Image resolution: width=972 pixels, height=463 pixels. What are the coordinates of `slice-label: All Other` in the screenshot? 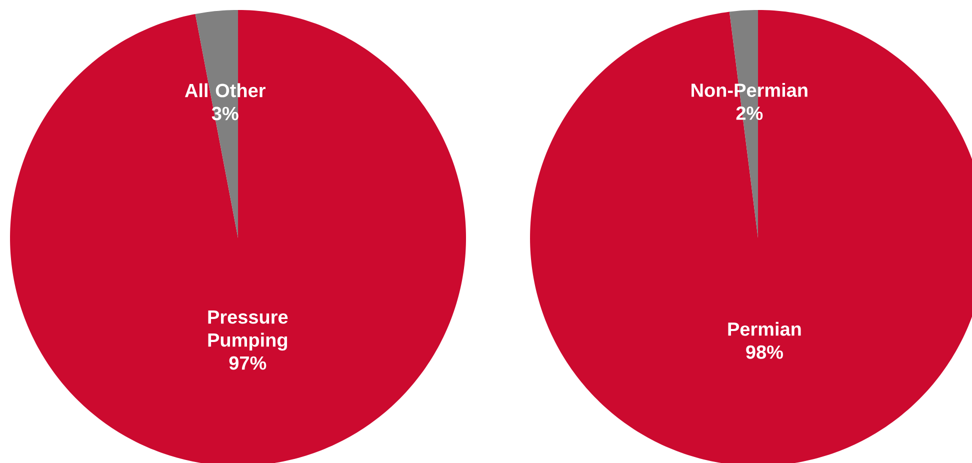 It's located at (225, 90).